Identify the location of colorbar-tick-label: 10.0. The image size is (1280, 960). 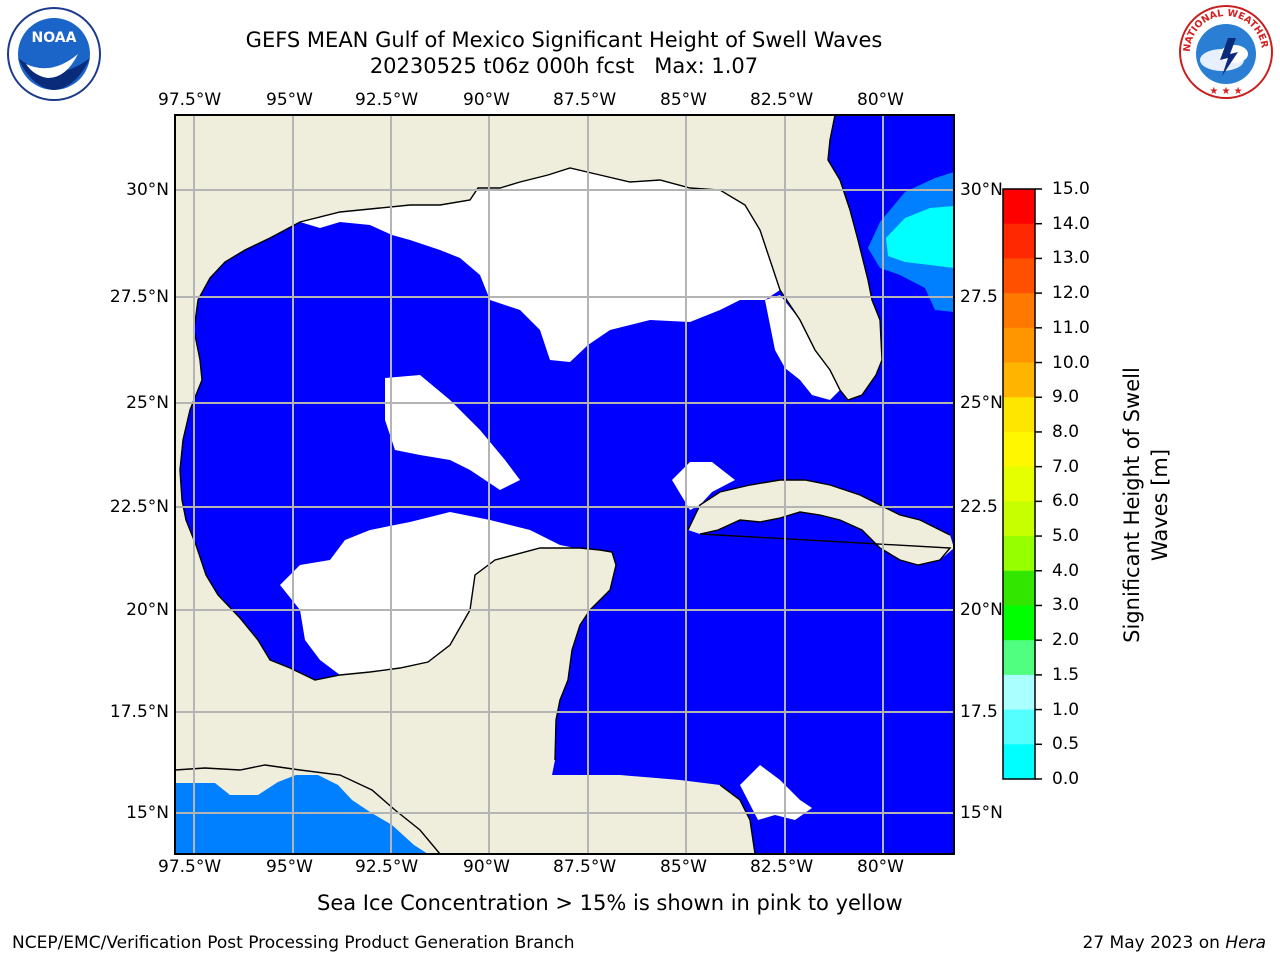
(1071, 362).